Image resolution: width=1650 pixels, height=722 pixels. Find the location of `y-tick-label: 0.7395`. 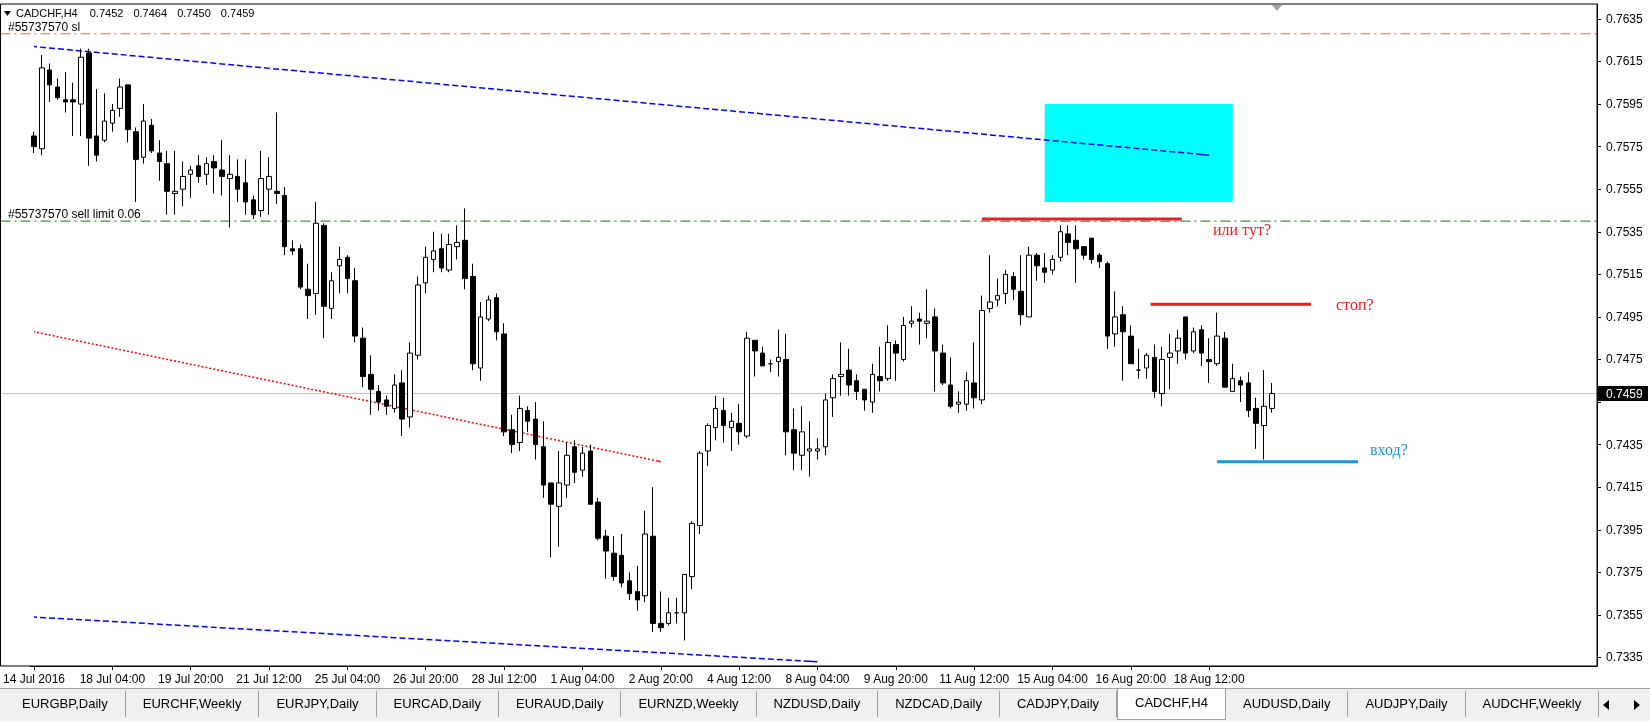

y-tick-label: 0.7395 is located at coordinates (1625, 529).